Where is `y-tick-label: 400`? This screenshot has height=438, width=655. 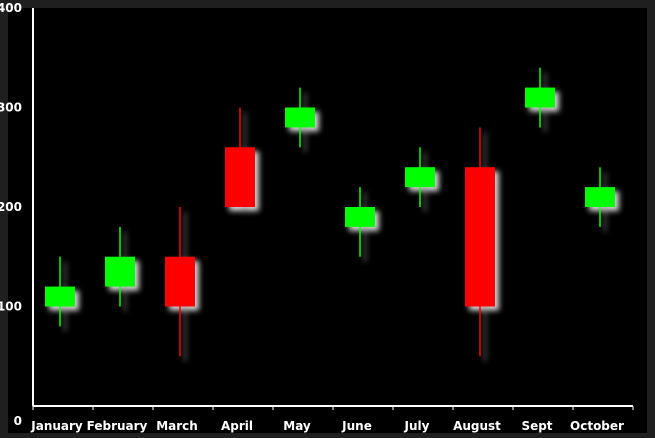 y-tick-label: 400 is located at coordinates (11, 8).